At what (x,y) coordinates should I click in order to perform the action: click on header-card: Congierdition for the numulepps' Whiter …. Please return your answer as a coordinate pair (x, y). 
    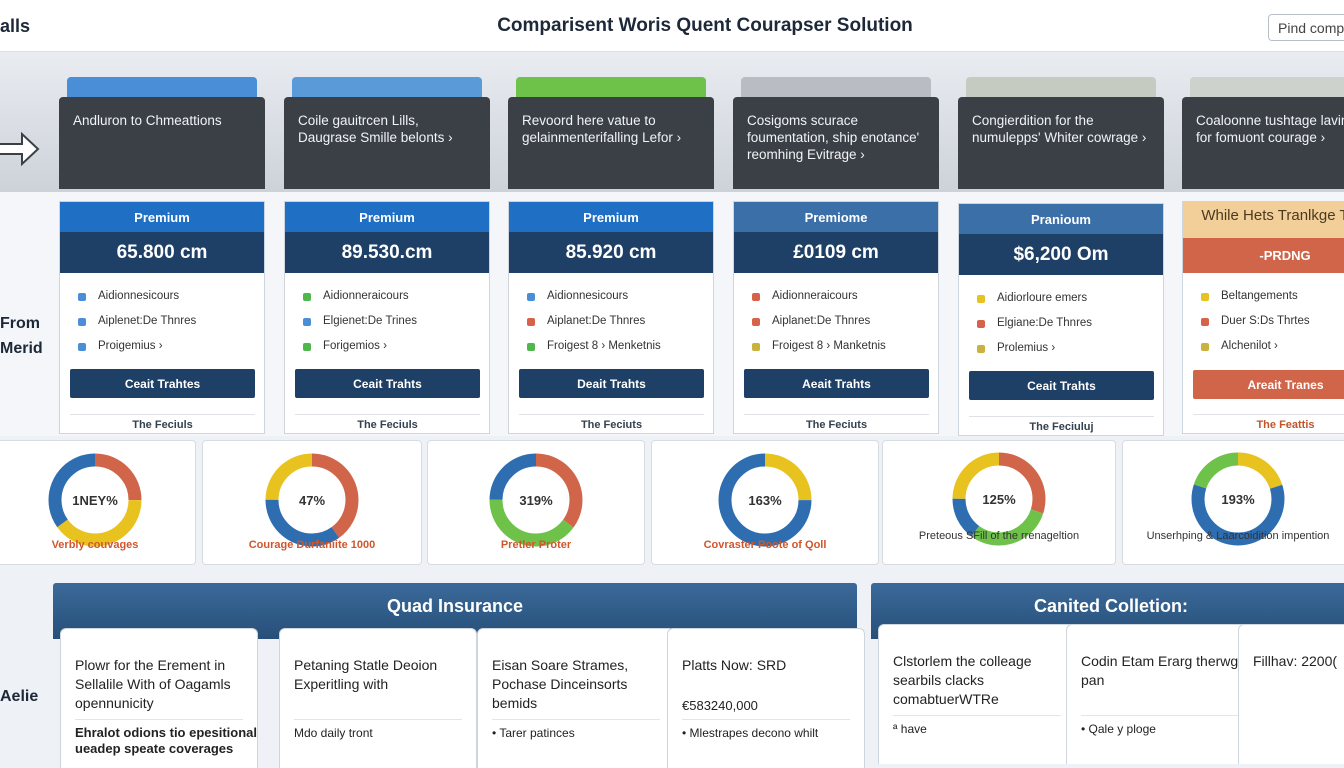
    Looking at the image, I should click on (1061, 143).